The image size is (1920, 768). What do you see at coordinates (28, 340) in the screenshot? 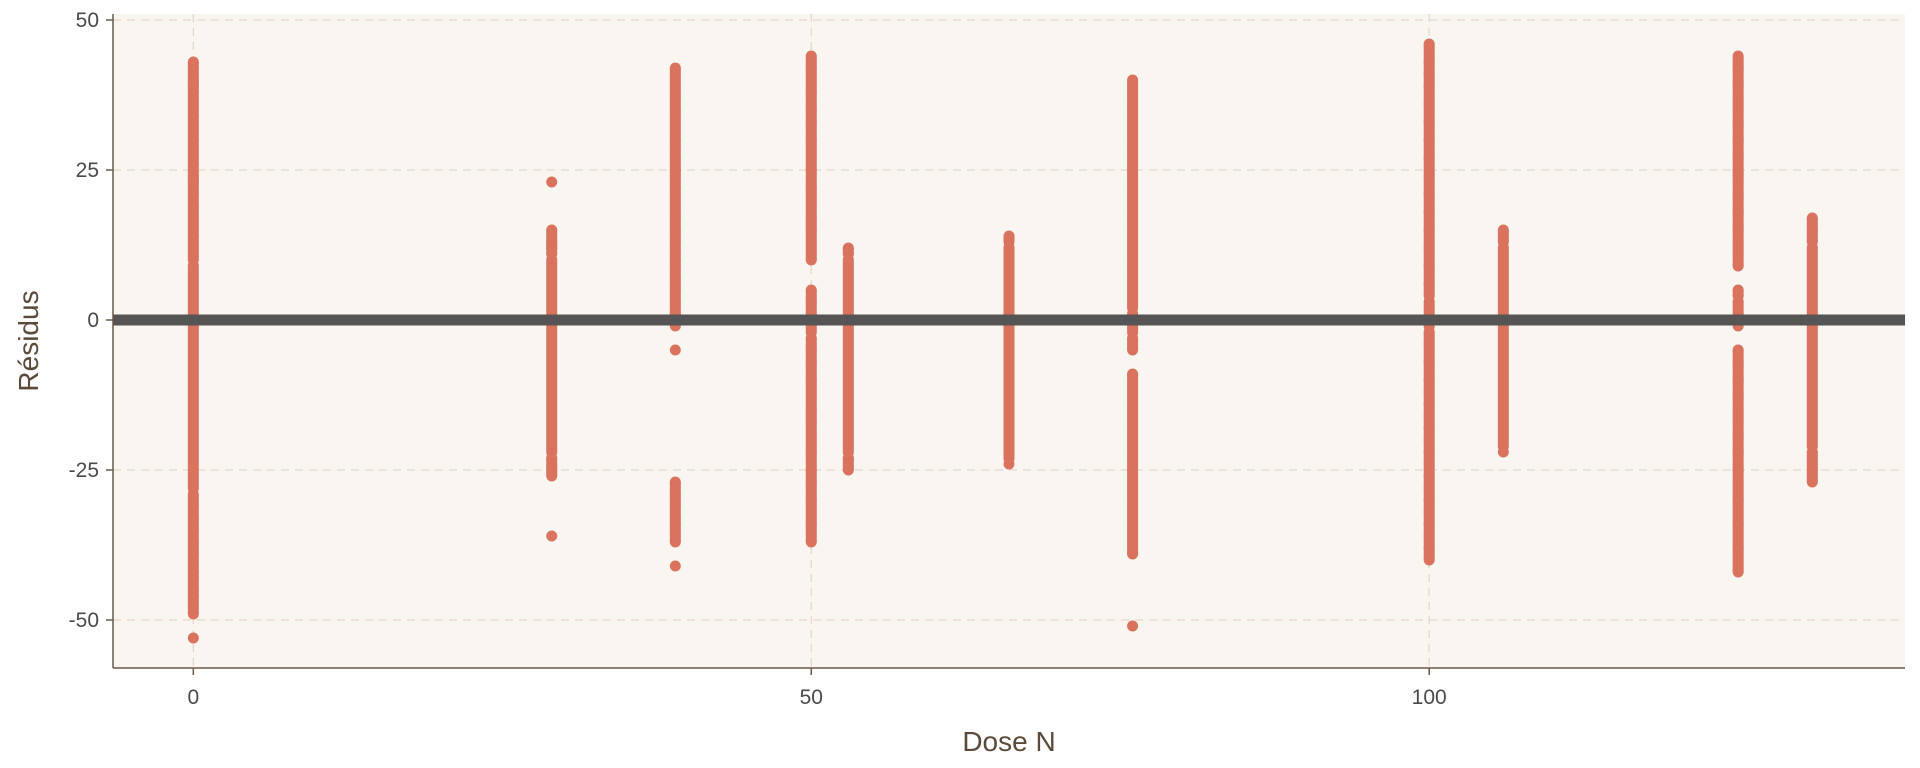
I see `y-axis-title: Résidus` at bounding box center [28, 340].